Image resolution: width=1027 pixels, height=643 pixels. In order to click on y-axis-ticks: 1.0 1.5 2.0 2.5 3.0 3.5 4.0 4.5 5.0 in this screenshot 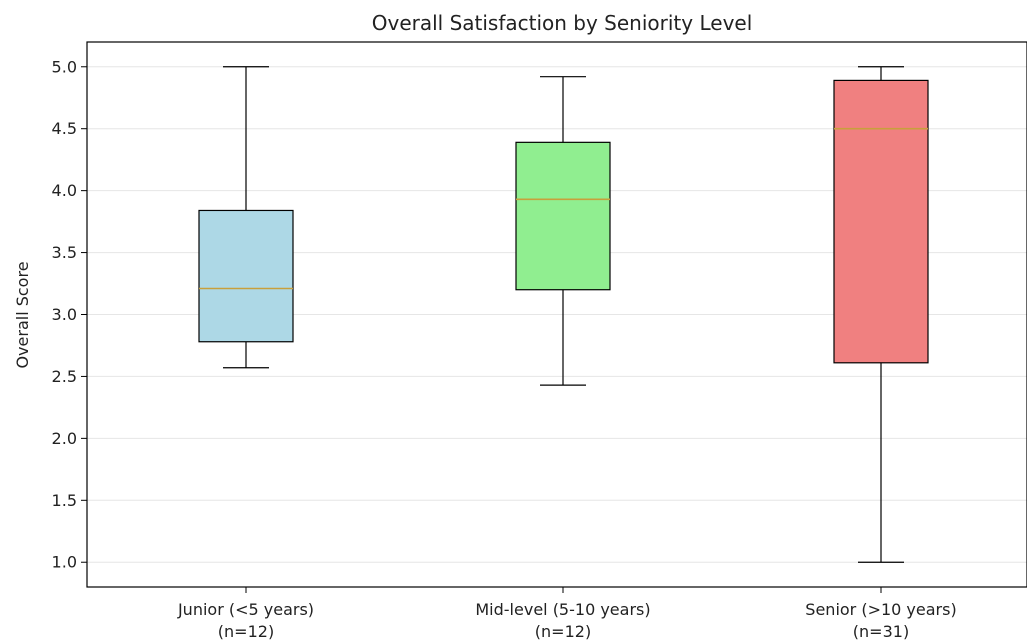, I will do `click(69, 314)`.